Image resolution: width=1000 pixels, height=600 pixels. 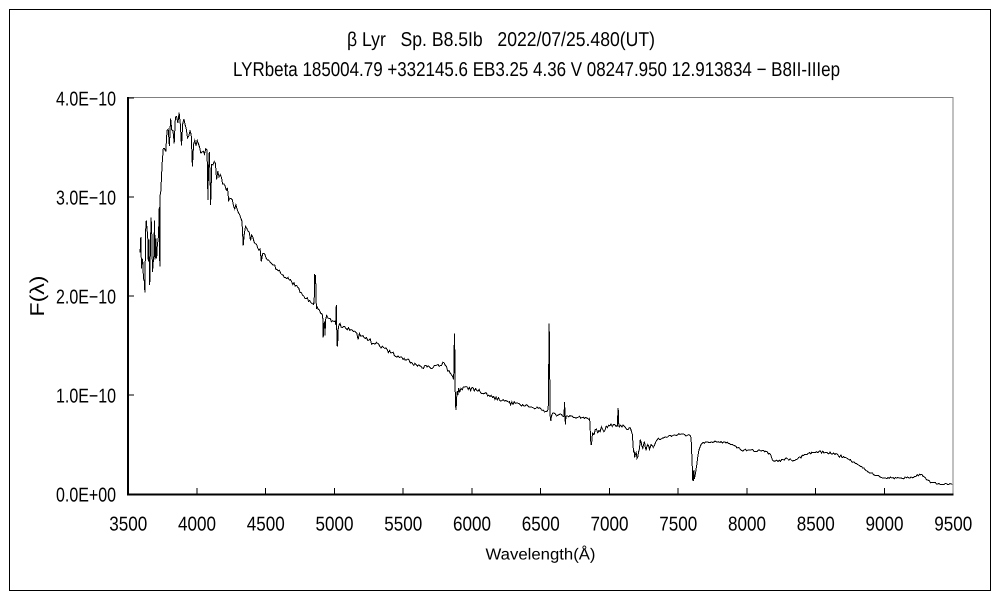 I want to click on svg-text: 0.0E+00, so click(x=86, y=495).